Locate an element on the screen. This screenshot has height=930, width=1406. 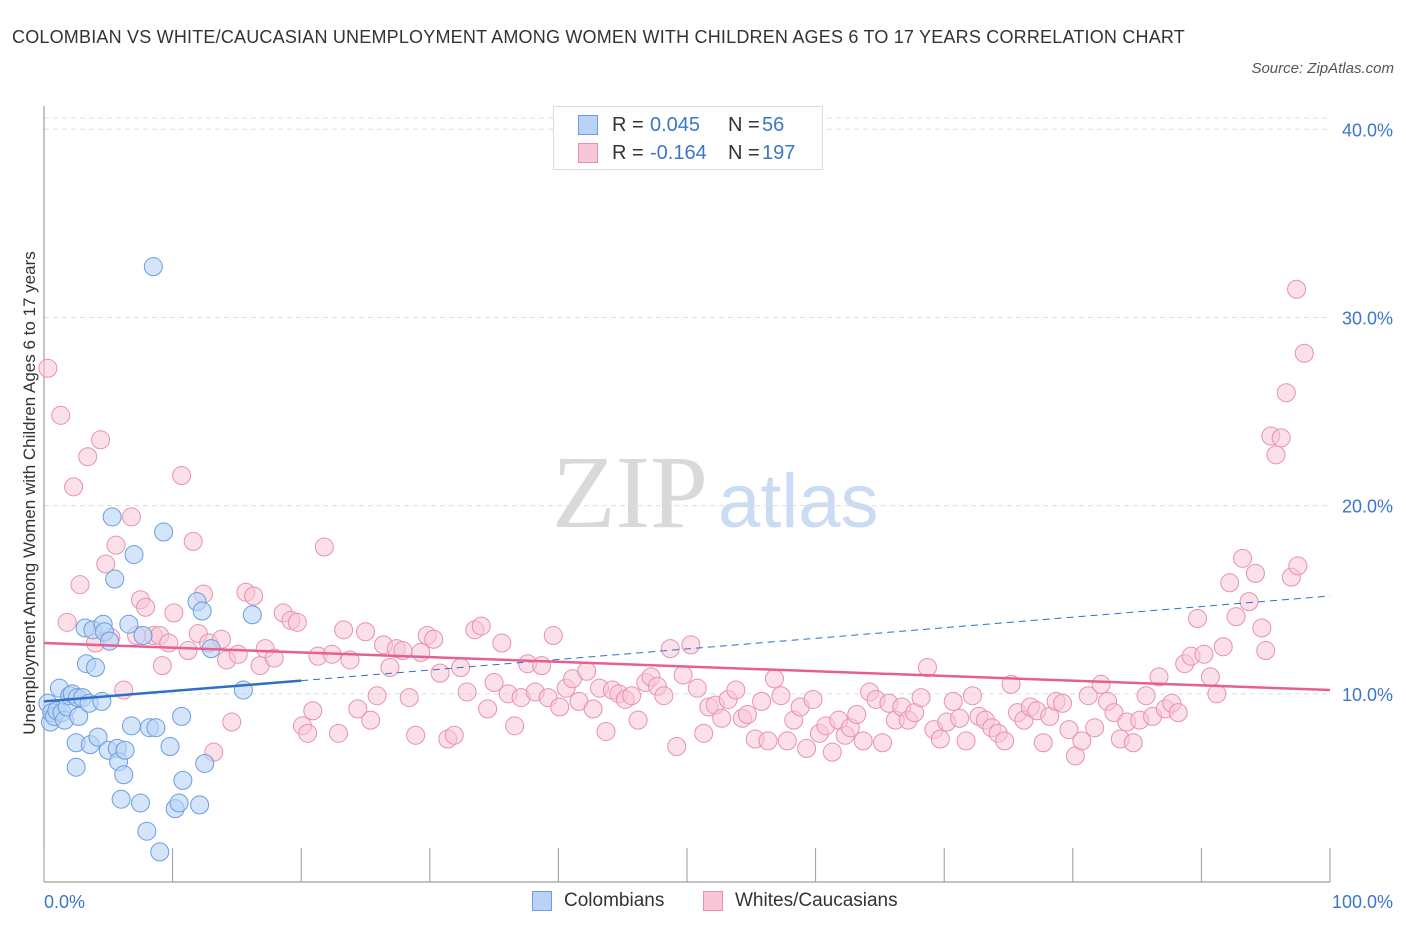
legend-swatch-colombians is located at coordinates (588, 125).